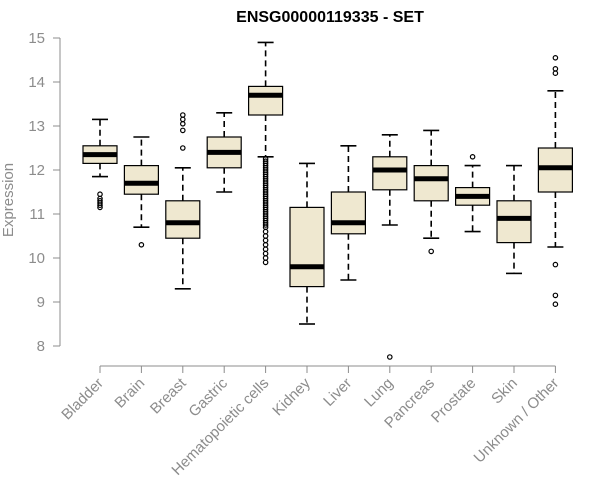 This screenshot has width=600, height=500. I want to click on y-axis: 8 9 10 11 12 13 14 15, so click(44, 192).